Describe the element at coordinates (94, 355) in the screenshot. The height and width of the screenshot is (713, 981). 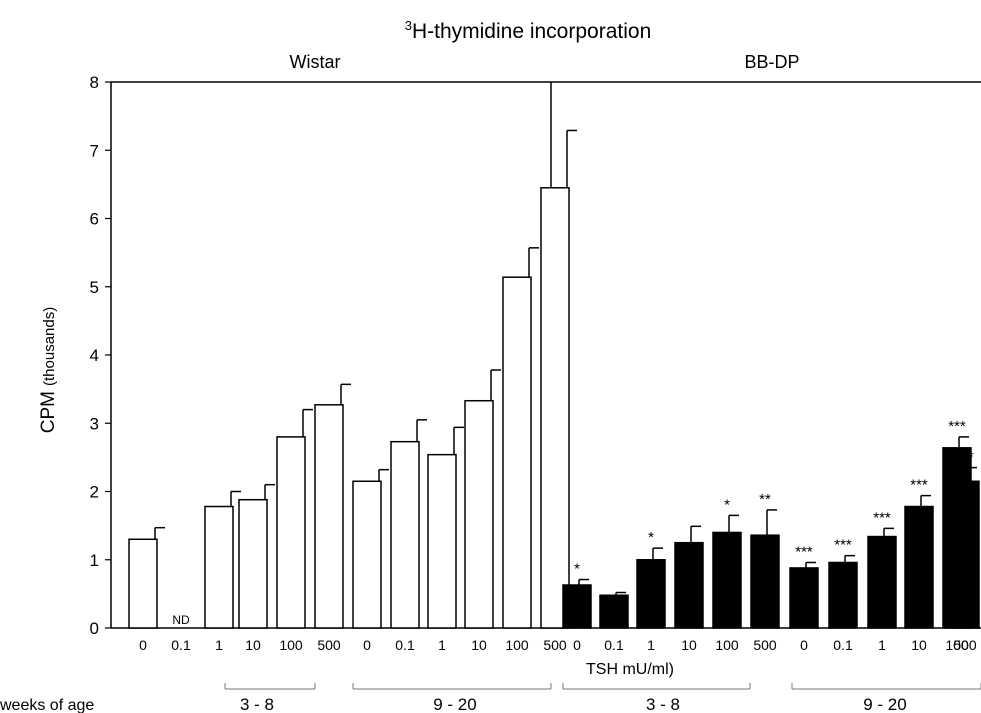
I see `y-tick-label: 4` at that location.